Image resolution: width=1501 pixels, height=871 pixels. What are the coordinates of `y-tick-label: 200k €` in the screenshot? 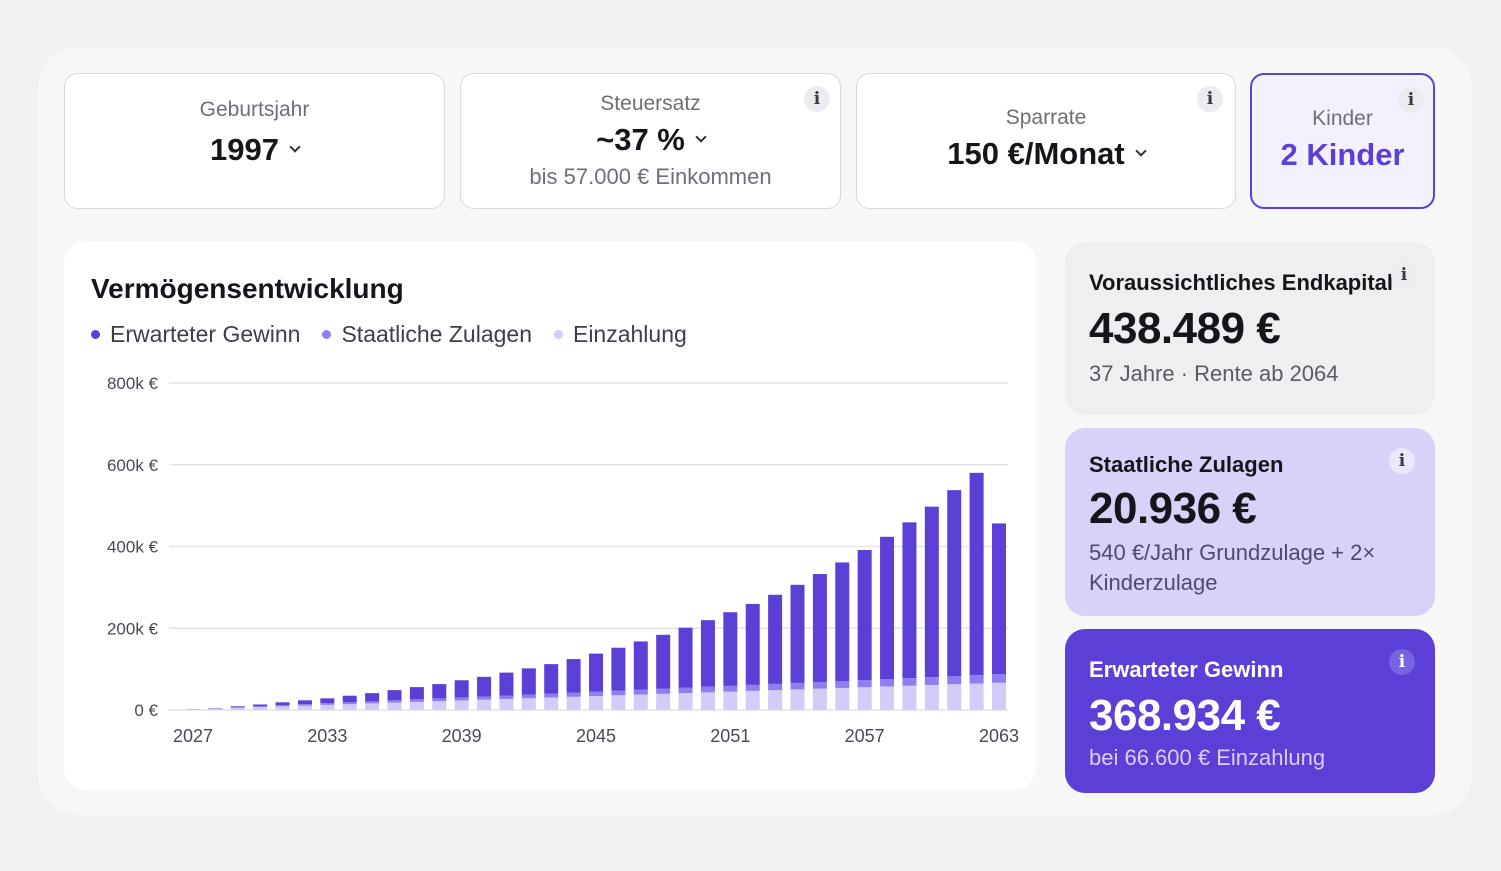 It's located at (133, 628).